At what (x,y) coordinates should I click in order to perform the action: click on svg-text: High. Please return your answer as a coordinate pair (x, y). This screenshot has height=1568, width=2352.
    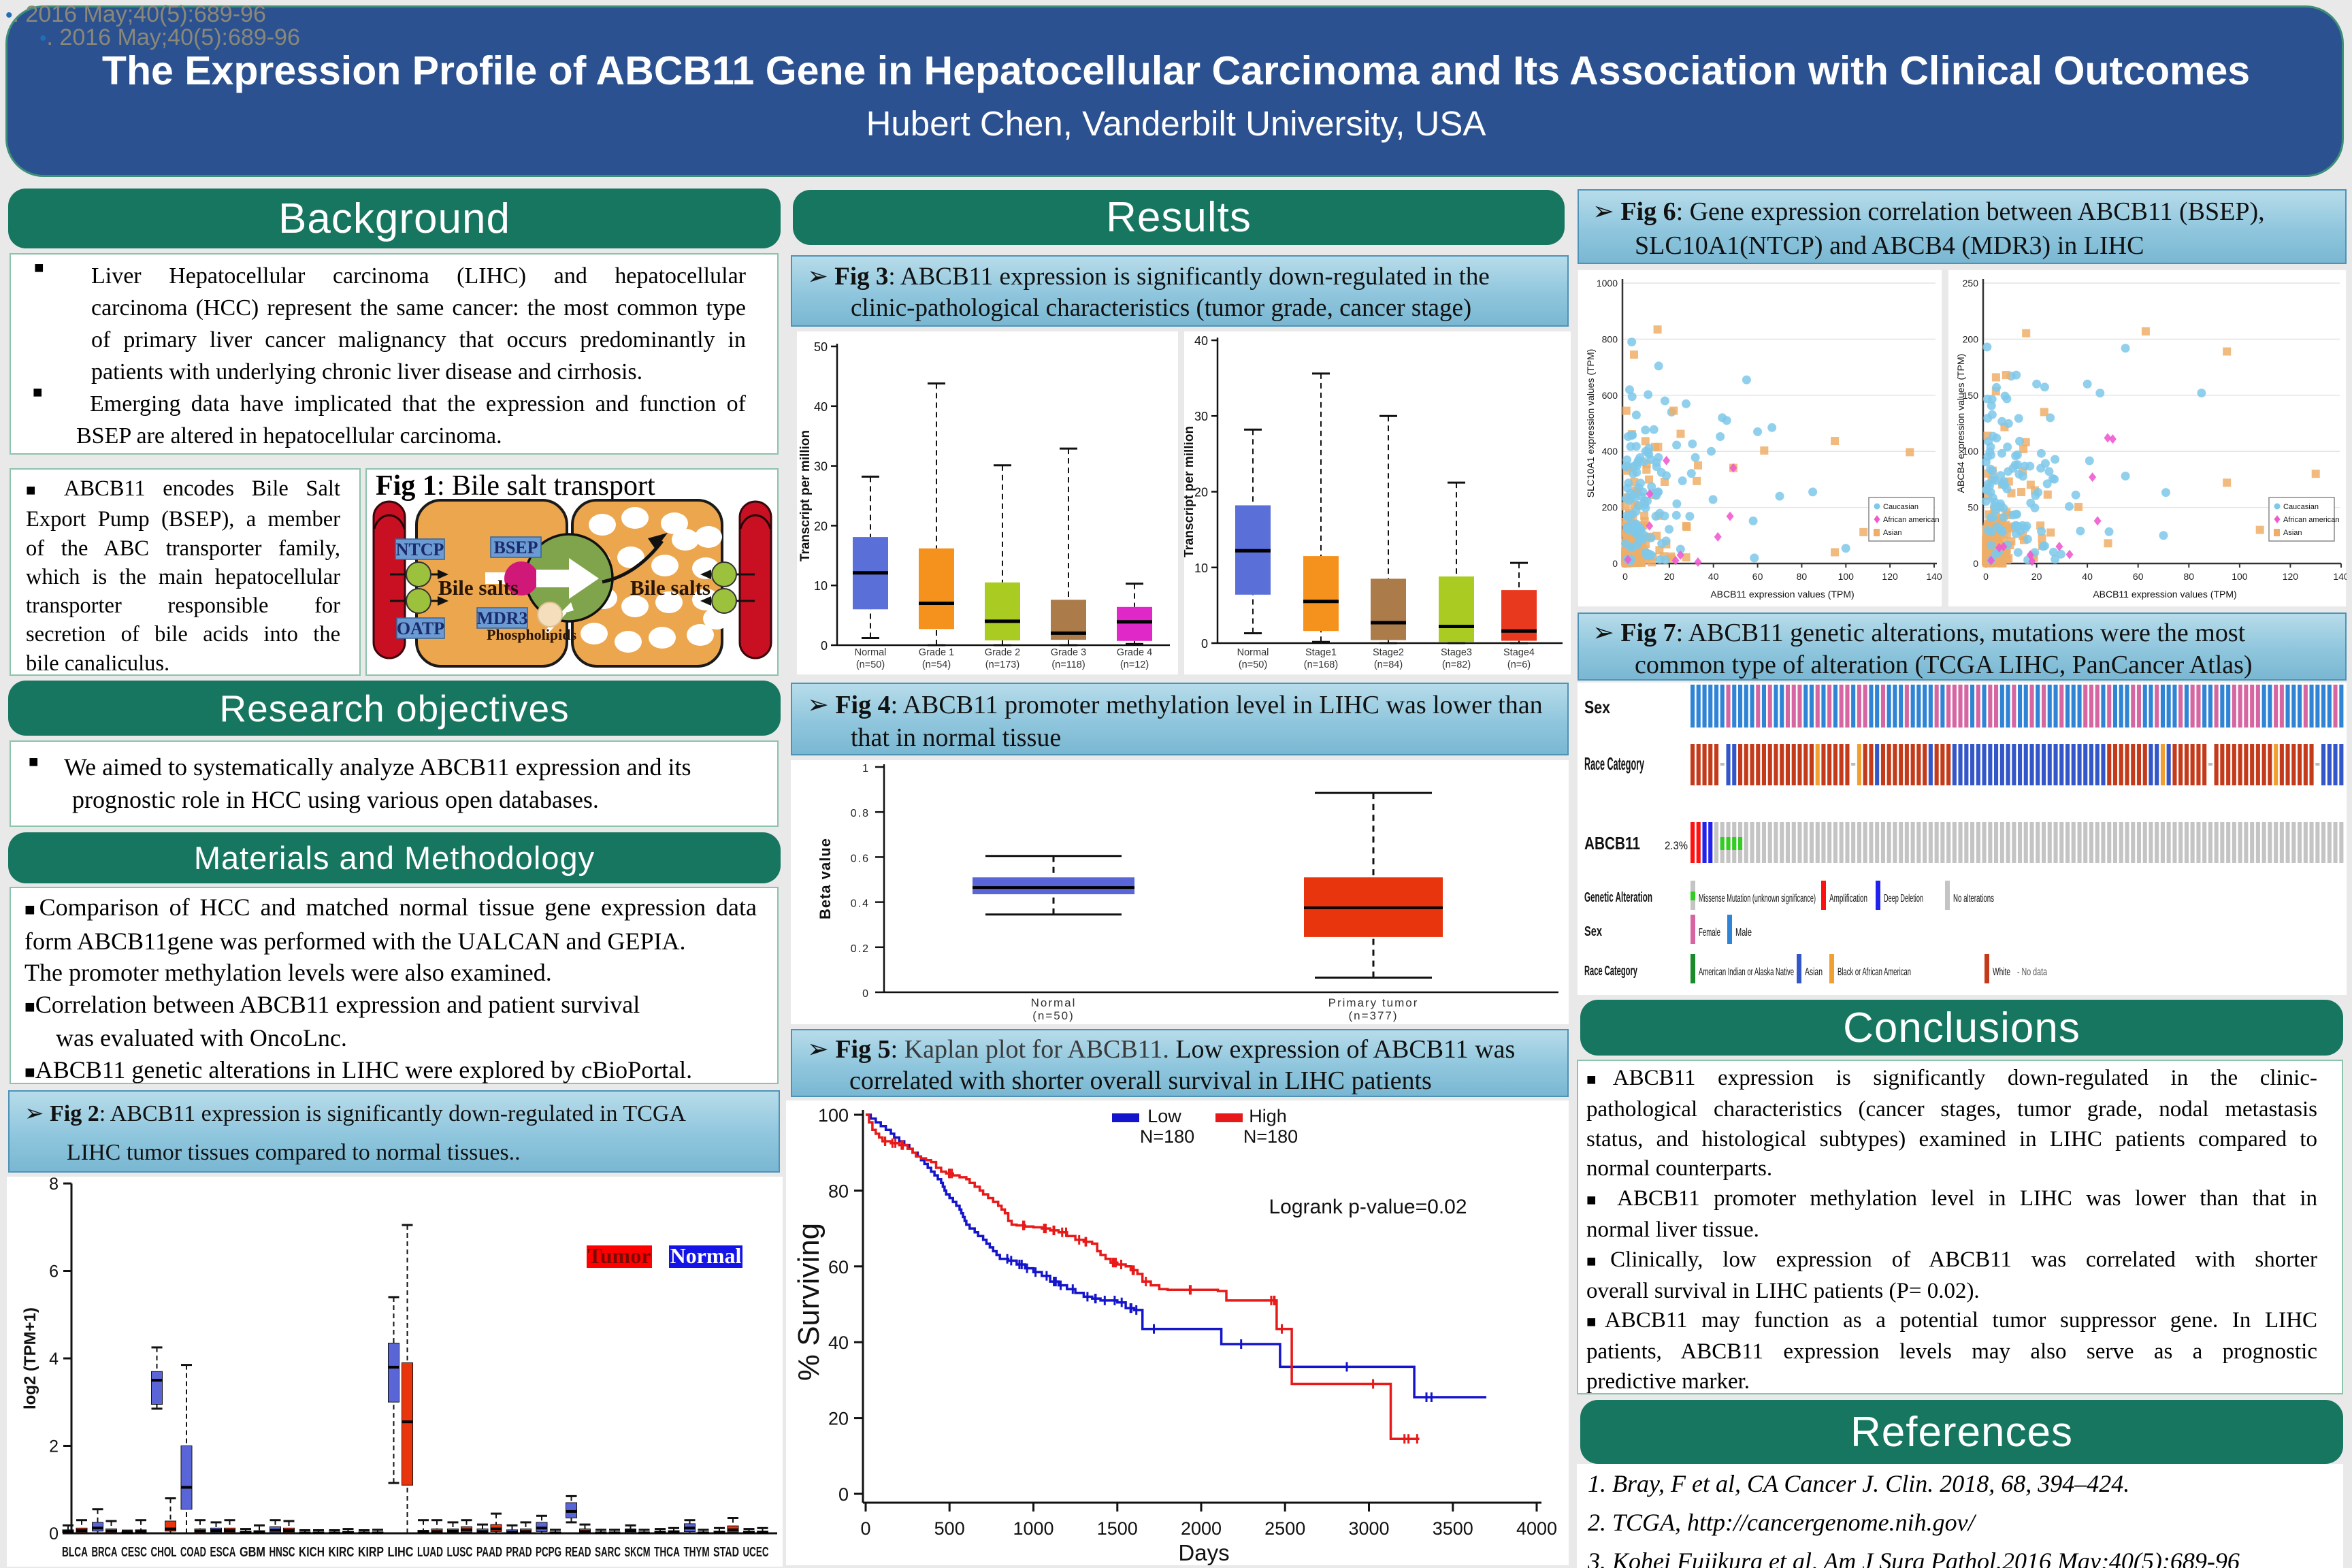
    Looking at the image, I should click on (1268, 1116).